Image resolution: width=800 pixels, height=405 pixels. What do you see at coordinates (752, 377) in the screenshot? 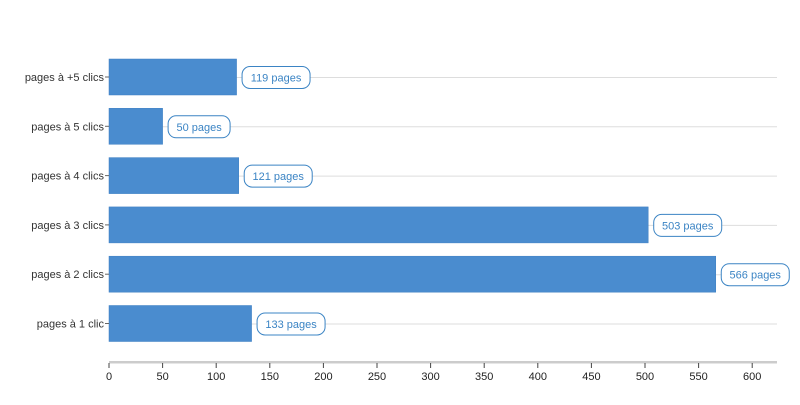
I see `x-tick-label: 600` at bounding box center [752, 377].